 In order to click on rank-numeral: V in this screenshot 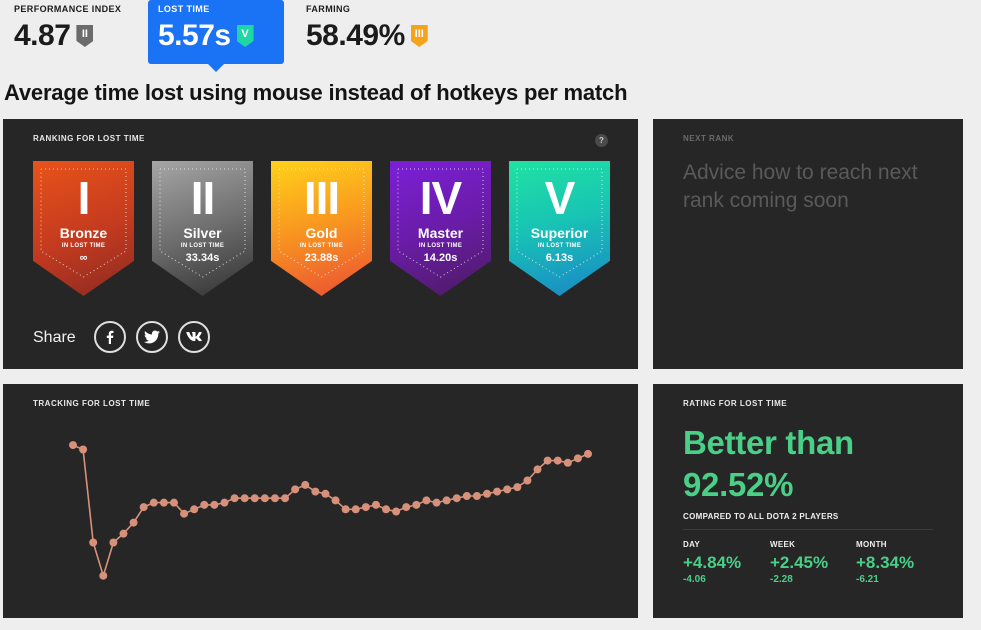, I will do `click(560, 198)`.